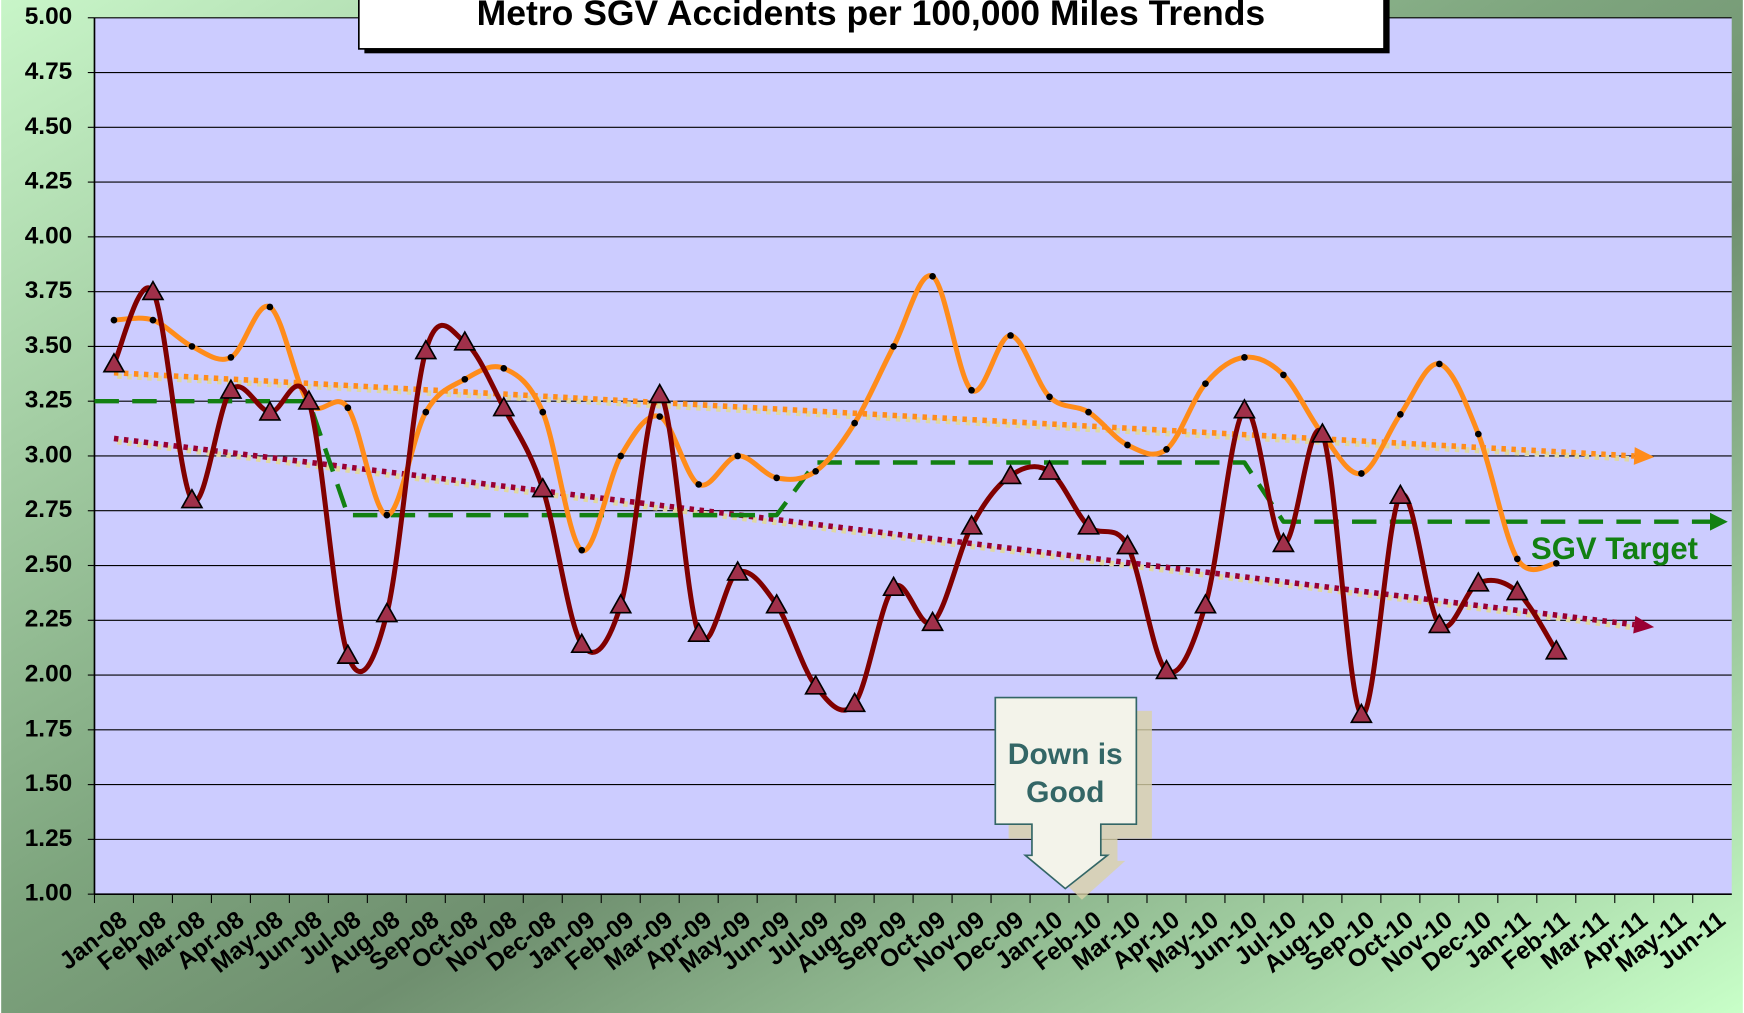  Describe the element at coordinates (49, 345) in the screenshot. I see `y-tick-label: 3.50` at that location.